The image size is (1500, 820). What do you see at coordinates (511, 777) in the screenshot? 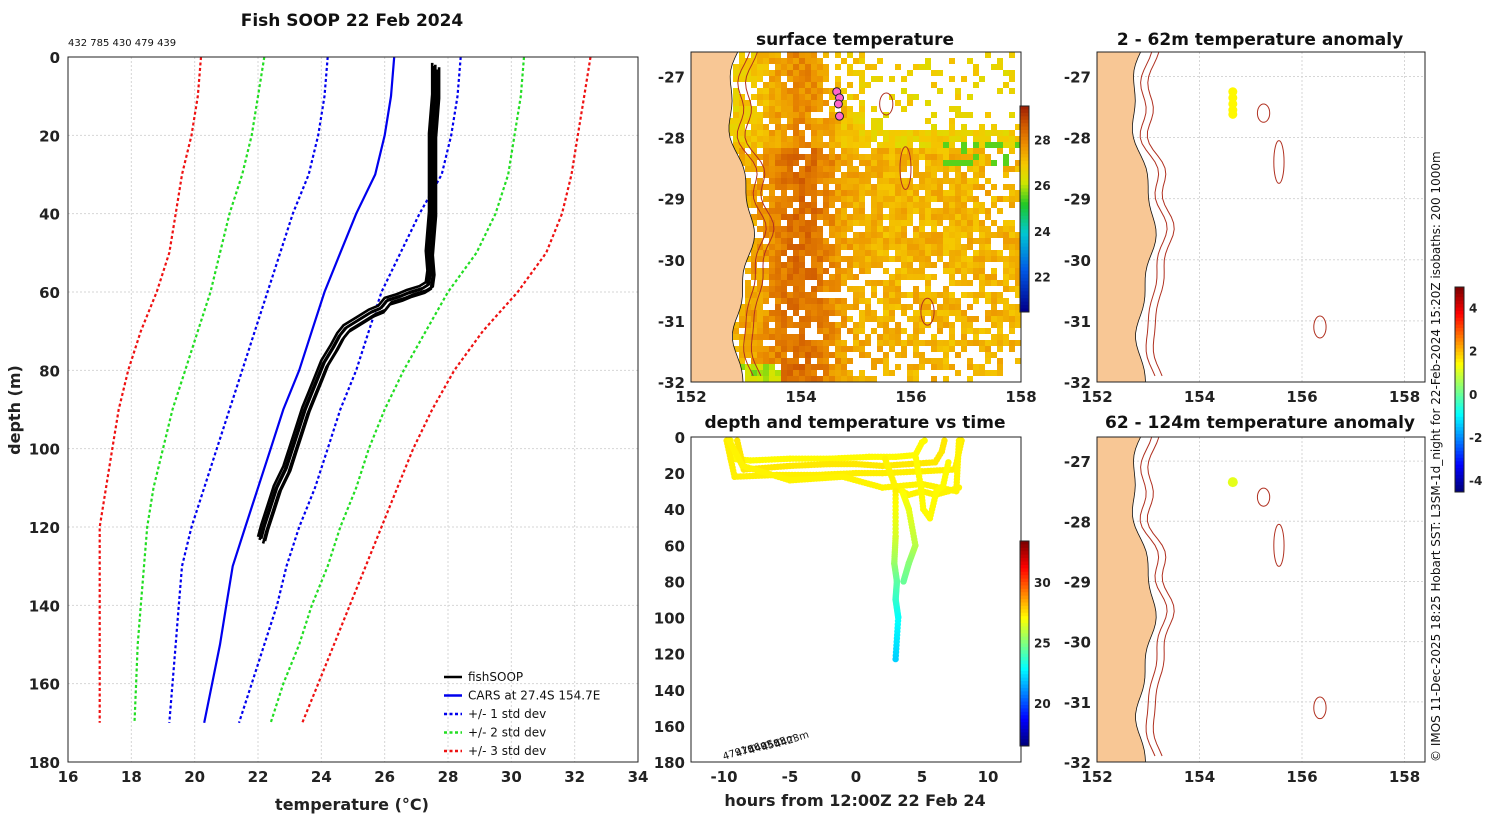
I see `profile-xtick-label: 30` at bounding box center [511, 777].